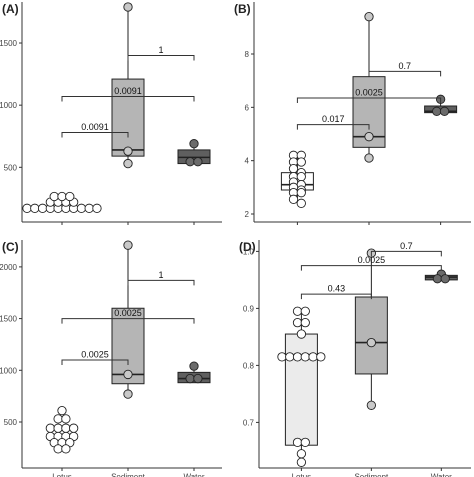  Describe the element at coordinates (302, 475) in the screenshot. I see `x-tick-label: Lotus` at that location.